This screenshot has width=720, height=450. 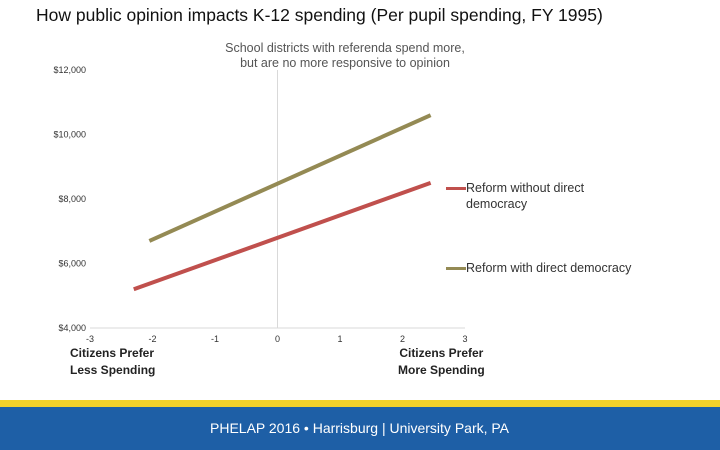 I want to click on y-tick-label: $4,000, so click(x=72, y=328).